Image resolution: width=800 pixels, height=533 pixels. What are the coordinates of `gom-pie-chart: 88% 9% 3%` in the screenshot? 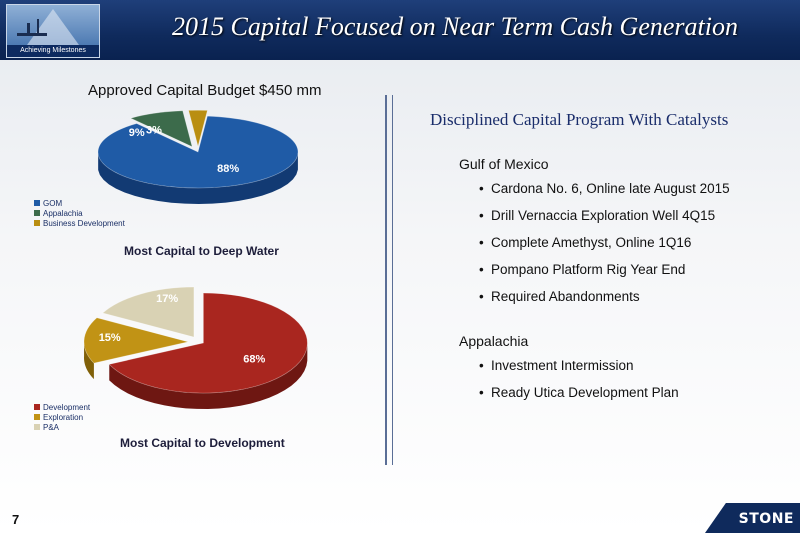 It's located at (198, 156).